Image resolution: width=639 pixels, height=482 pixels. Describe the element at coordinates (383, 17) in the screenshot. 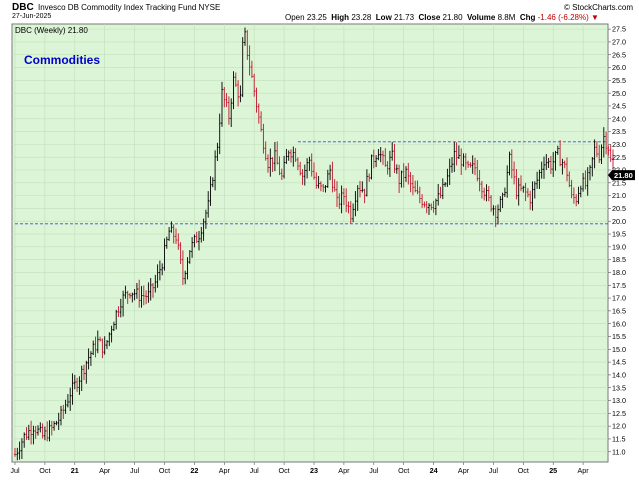

I see `low-label: Low` at that location.